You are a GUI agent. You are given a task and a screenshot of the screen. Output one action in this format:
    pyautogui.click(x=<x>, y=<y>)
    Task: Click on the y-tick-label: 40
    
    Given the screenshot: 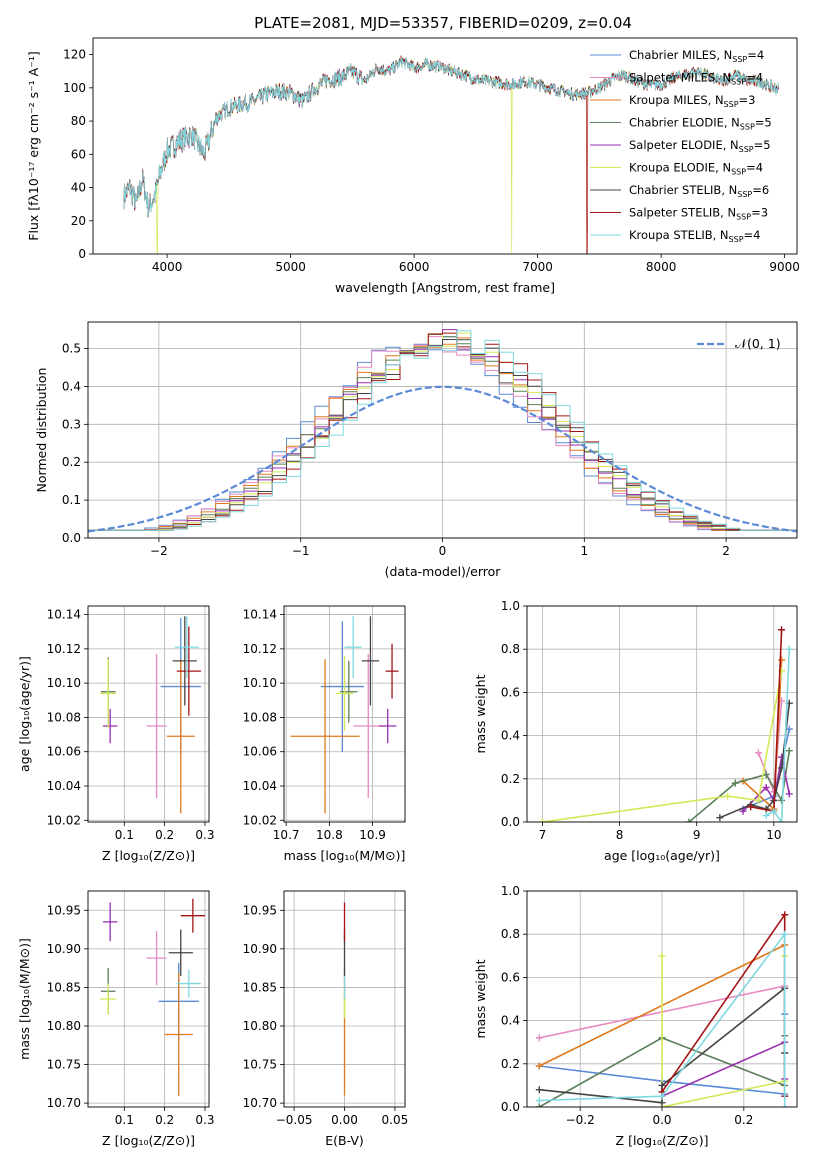 What is the action you would take?
    pyautogui.click(x=78, y=188)
    